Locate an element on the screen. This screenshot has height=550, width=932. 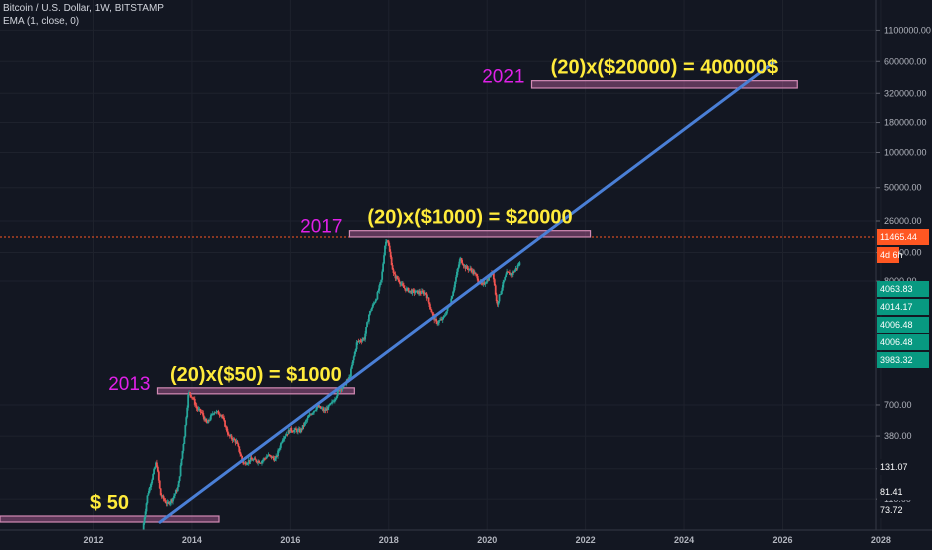
y-tick-label: 14000.00 is located at coordinates (903, 253).